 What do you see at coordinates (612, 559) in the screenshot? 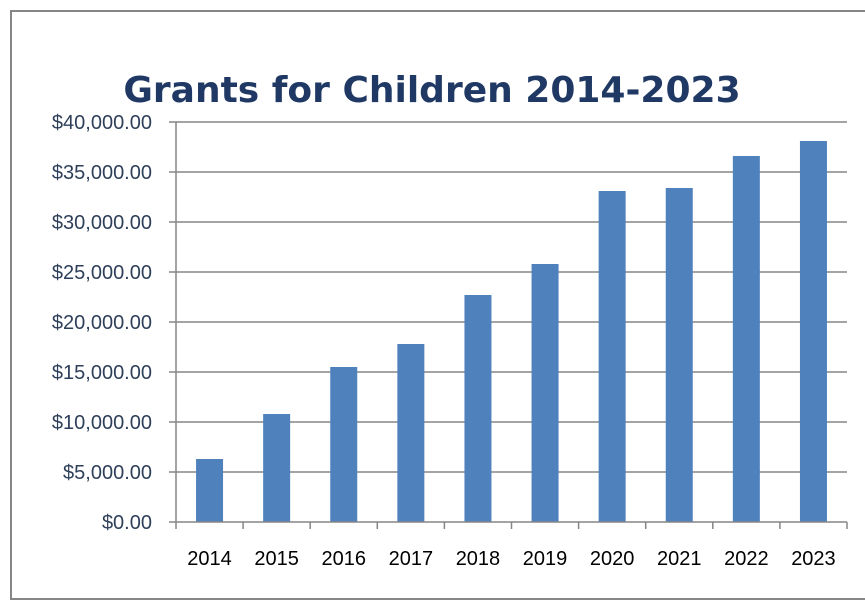
I see `x-tick-label: 2020` at bounding box center [612, 559].